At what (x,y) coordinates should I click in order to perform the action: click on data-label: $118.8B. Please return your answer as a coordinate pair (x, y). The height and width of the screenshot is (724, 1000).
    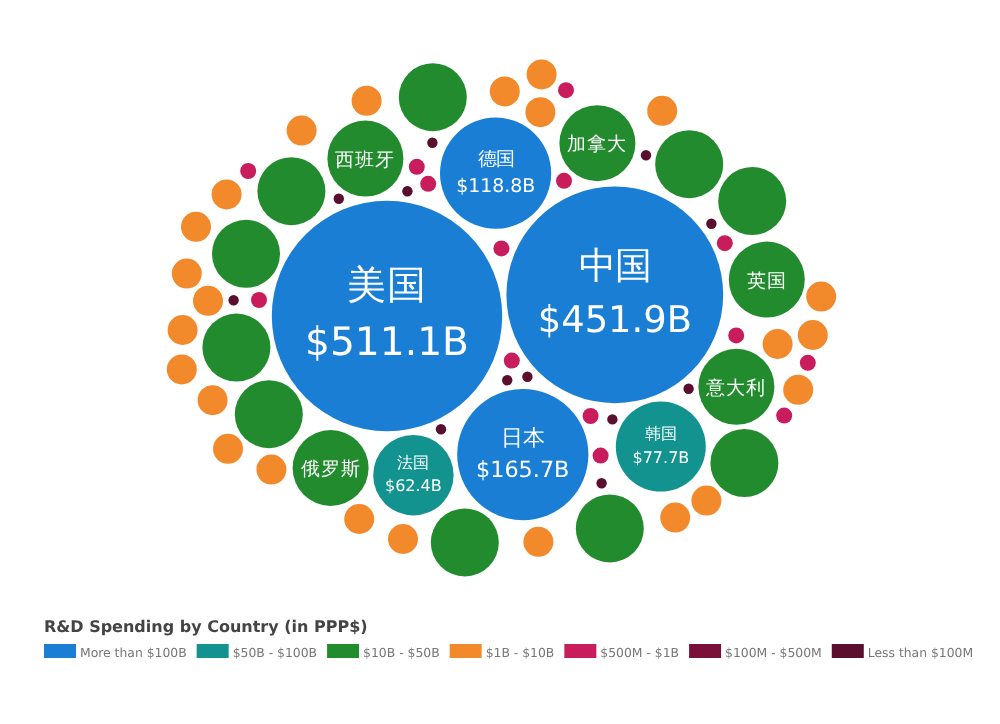
    Looking at the image, I should click on (496, 187).